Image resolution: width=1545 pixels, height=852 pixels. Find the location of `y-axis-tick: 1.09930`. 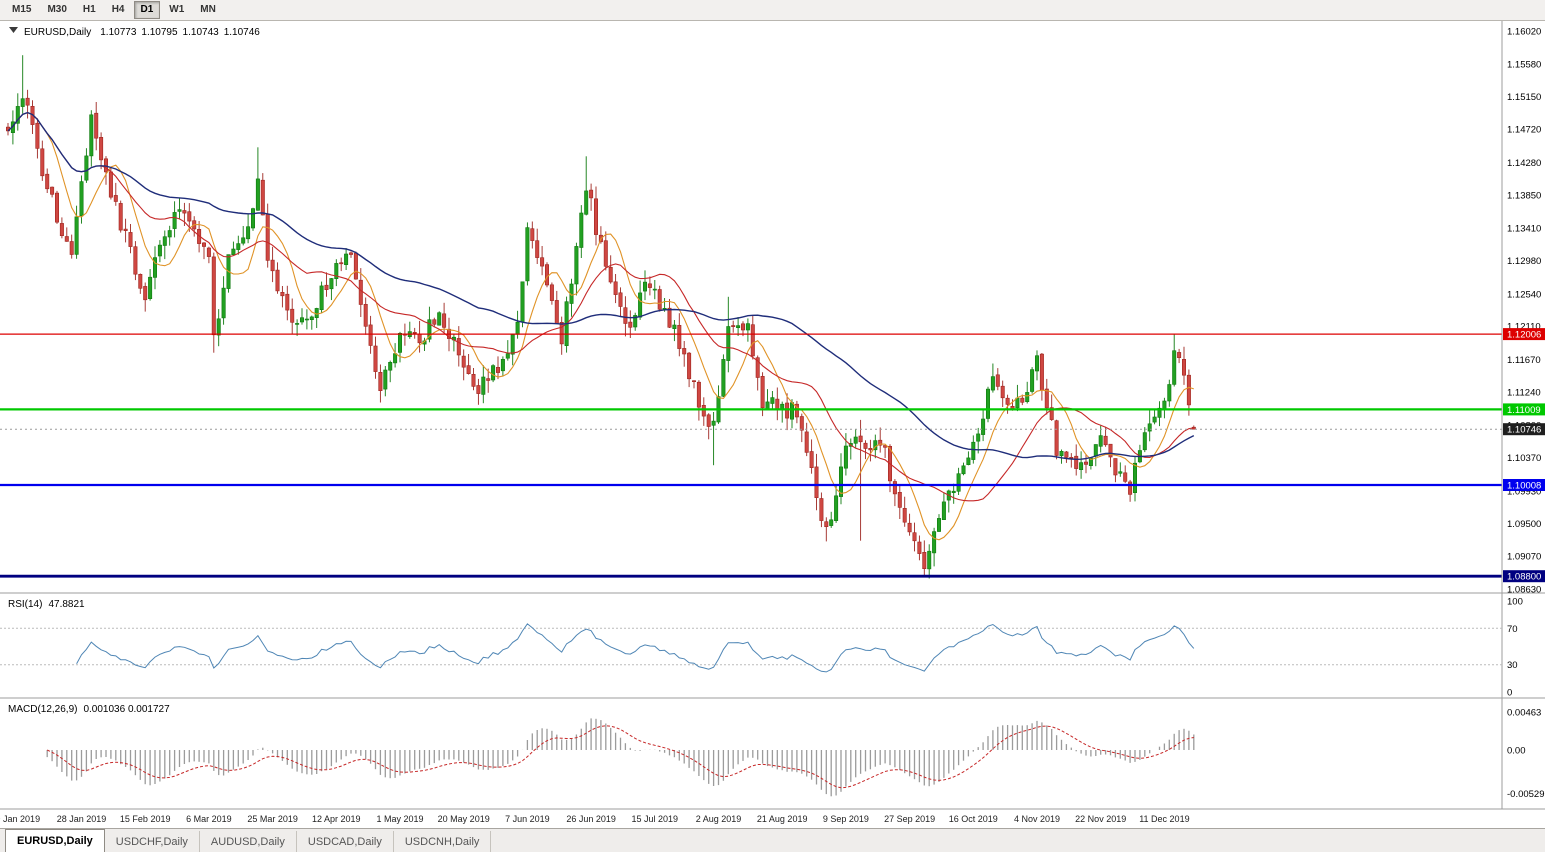

y-axis-tick: 1.09930 is located at coordinates (1524, 491).